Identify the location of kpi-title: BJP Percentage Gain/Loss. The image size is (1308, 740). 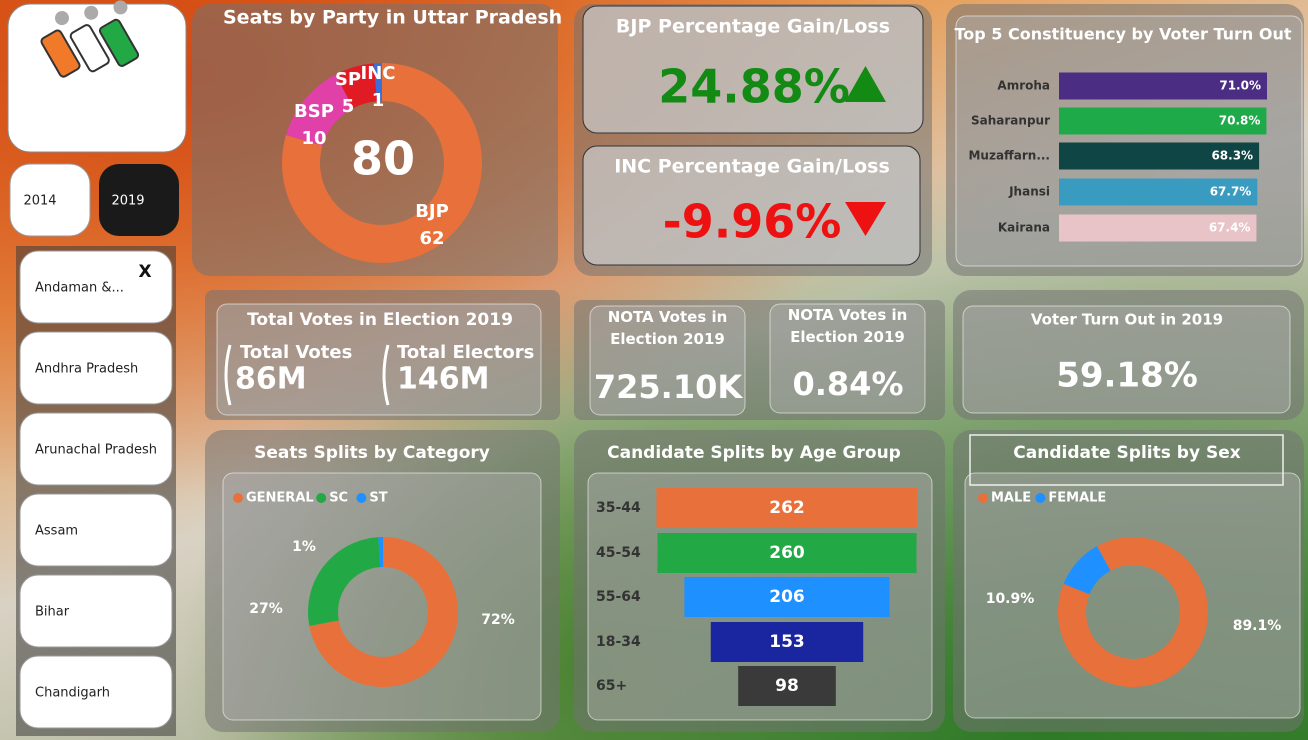
(753, 27).